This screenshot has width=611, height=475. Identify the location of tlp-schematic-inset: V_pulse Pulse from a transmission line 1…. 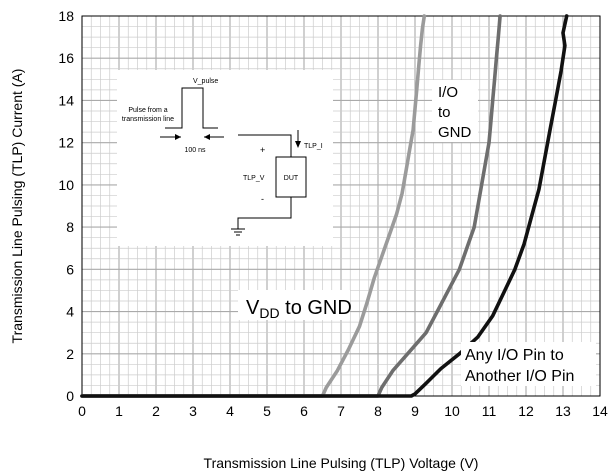
(225, 158).